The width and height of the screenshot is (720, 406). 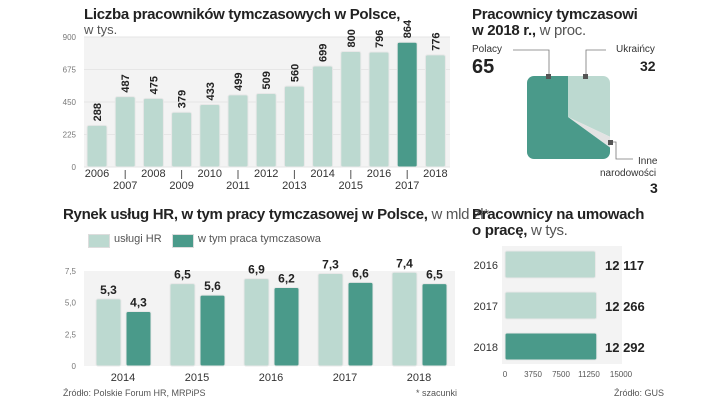 What do you see at coordinates (138, 303) in the screenshot?
I see `chart2-data-label: 4,3` at bounding box center [138, 303].